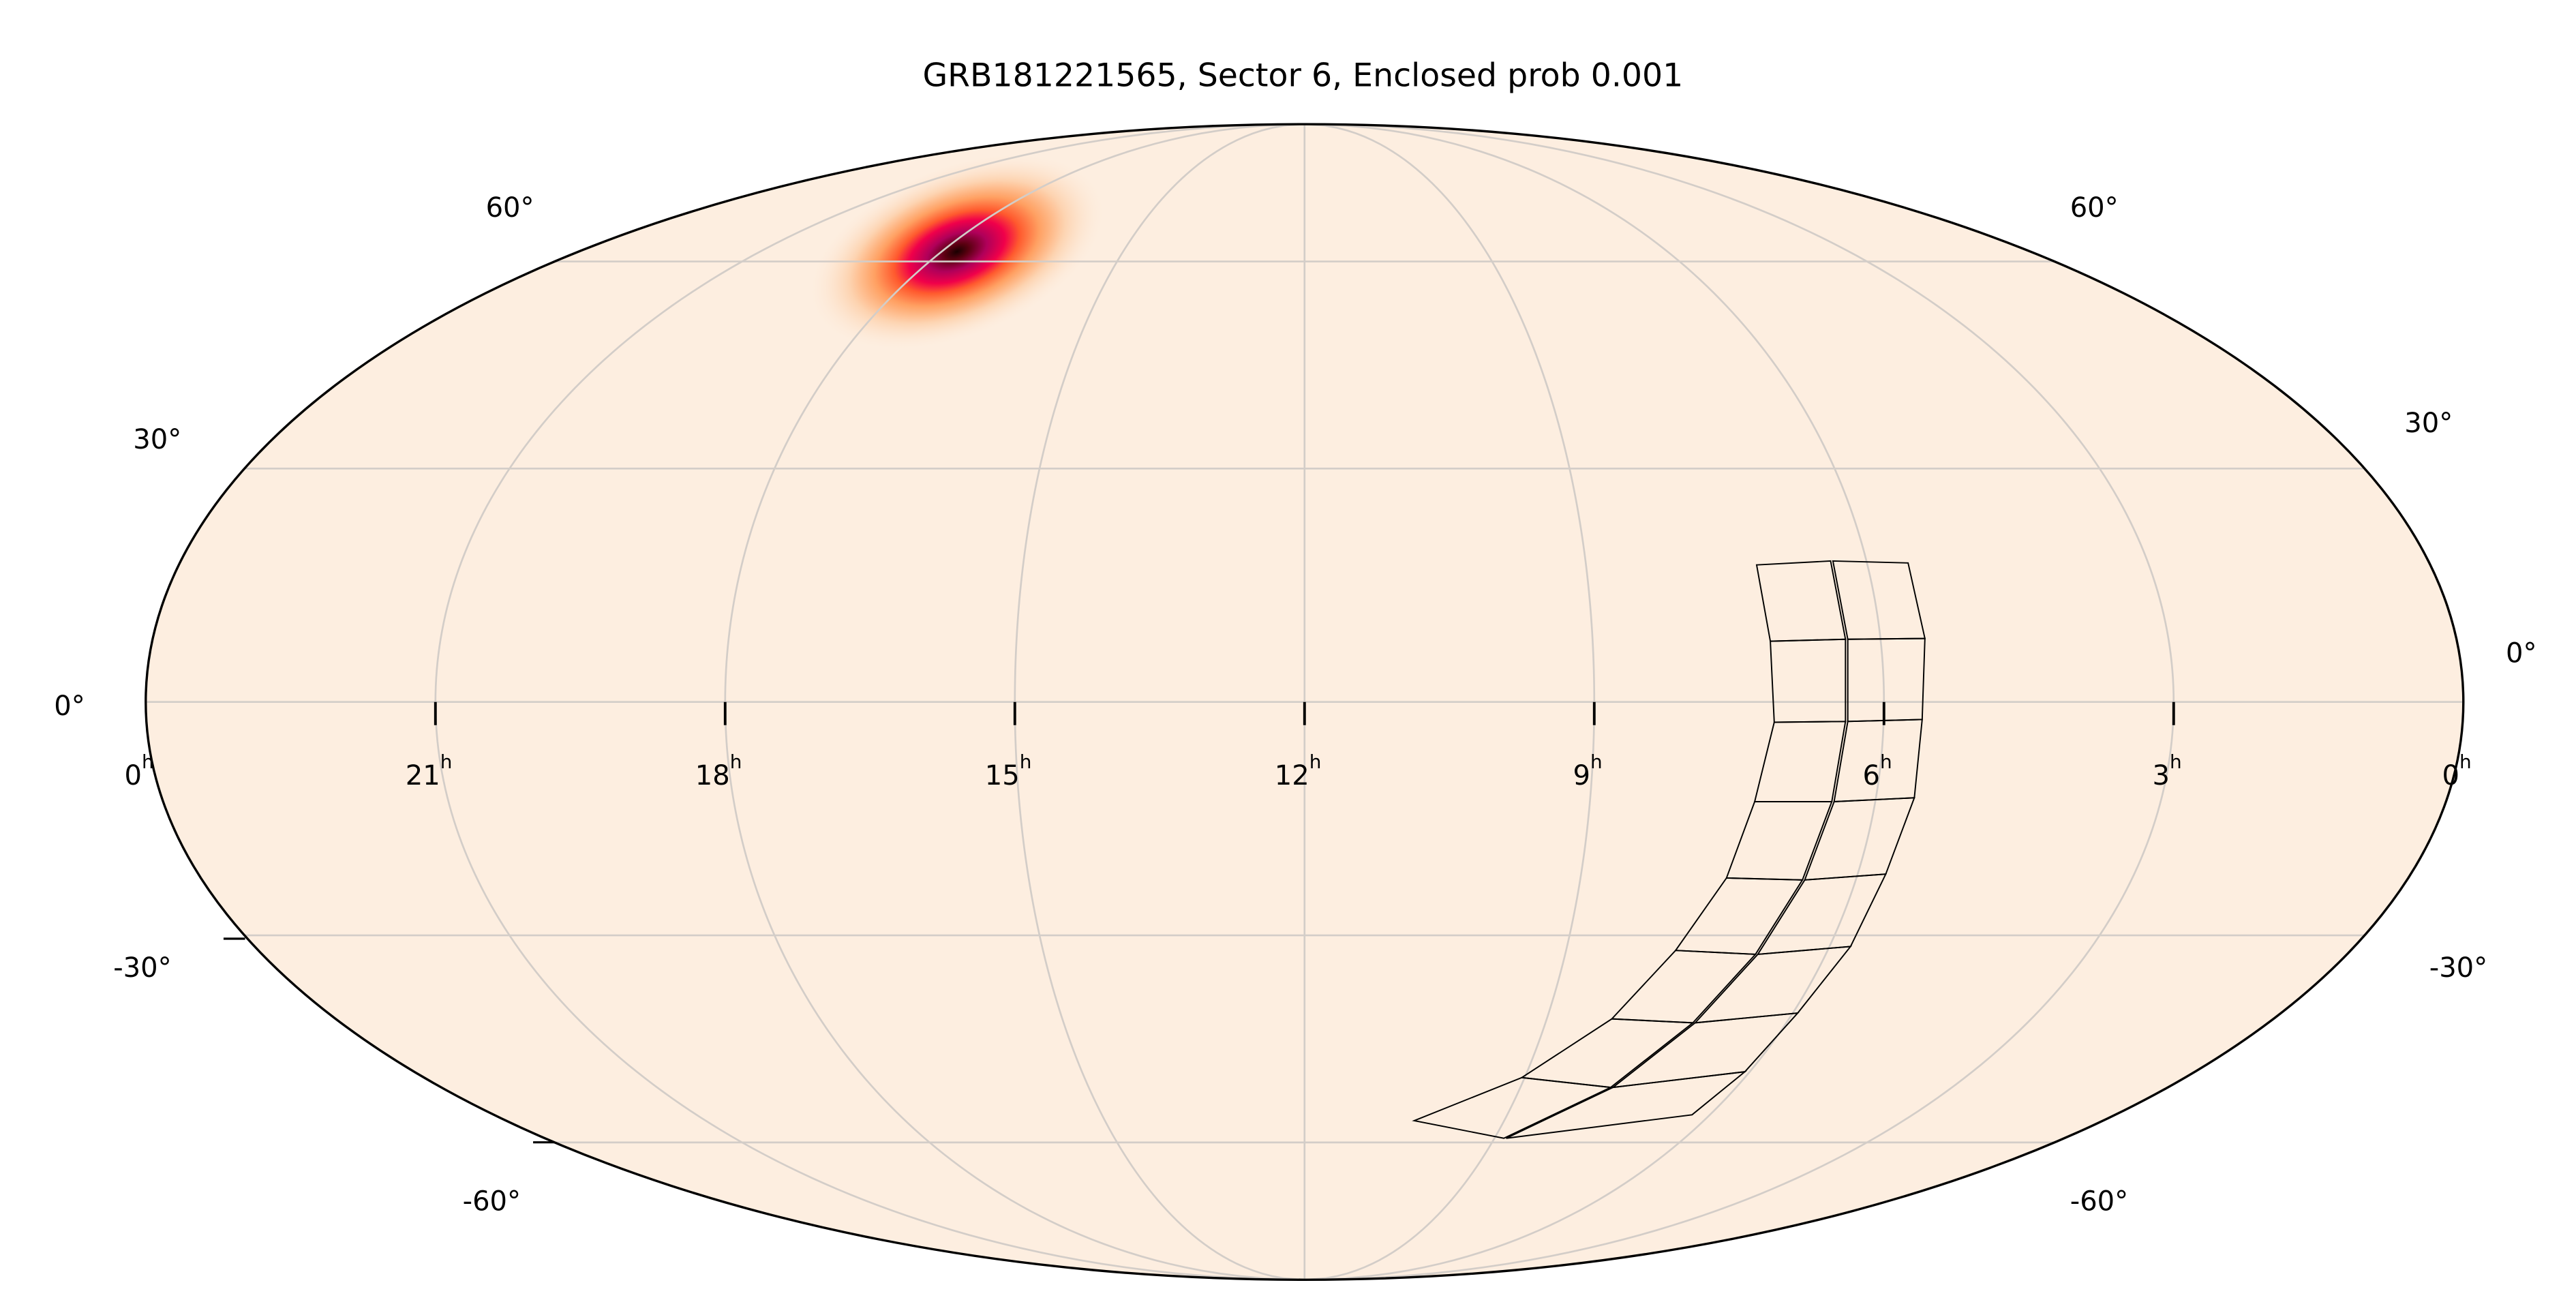  What do you see at coordinates (2166, 771) in the screenshot?
I see `ra-tick-label: 3h` at bounding box center [2166, 771].